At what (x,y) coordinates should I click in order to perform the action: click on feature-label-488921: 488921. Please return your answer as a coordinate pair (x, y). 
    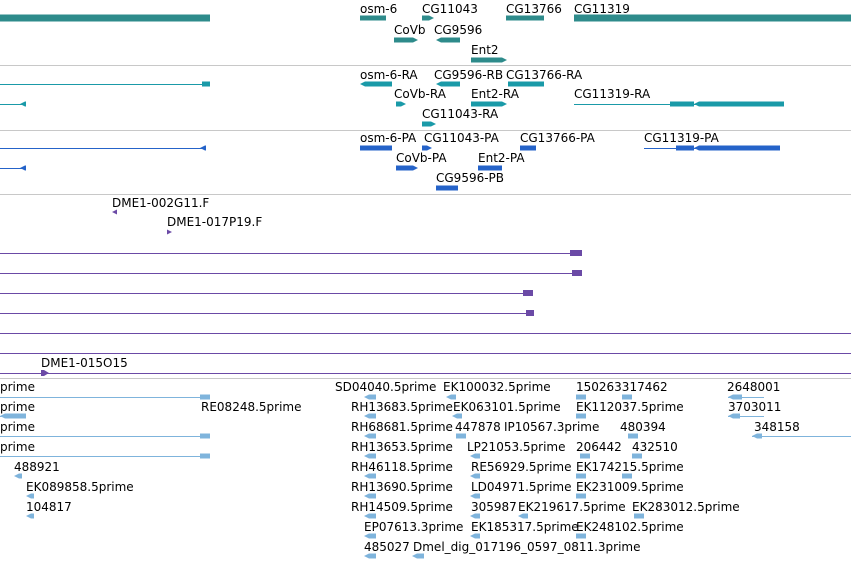
    Looking at the image, I should click on (37, 467).